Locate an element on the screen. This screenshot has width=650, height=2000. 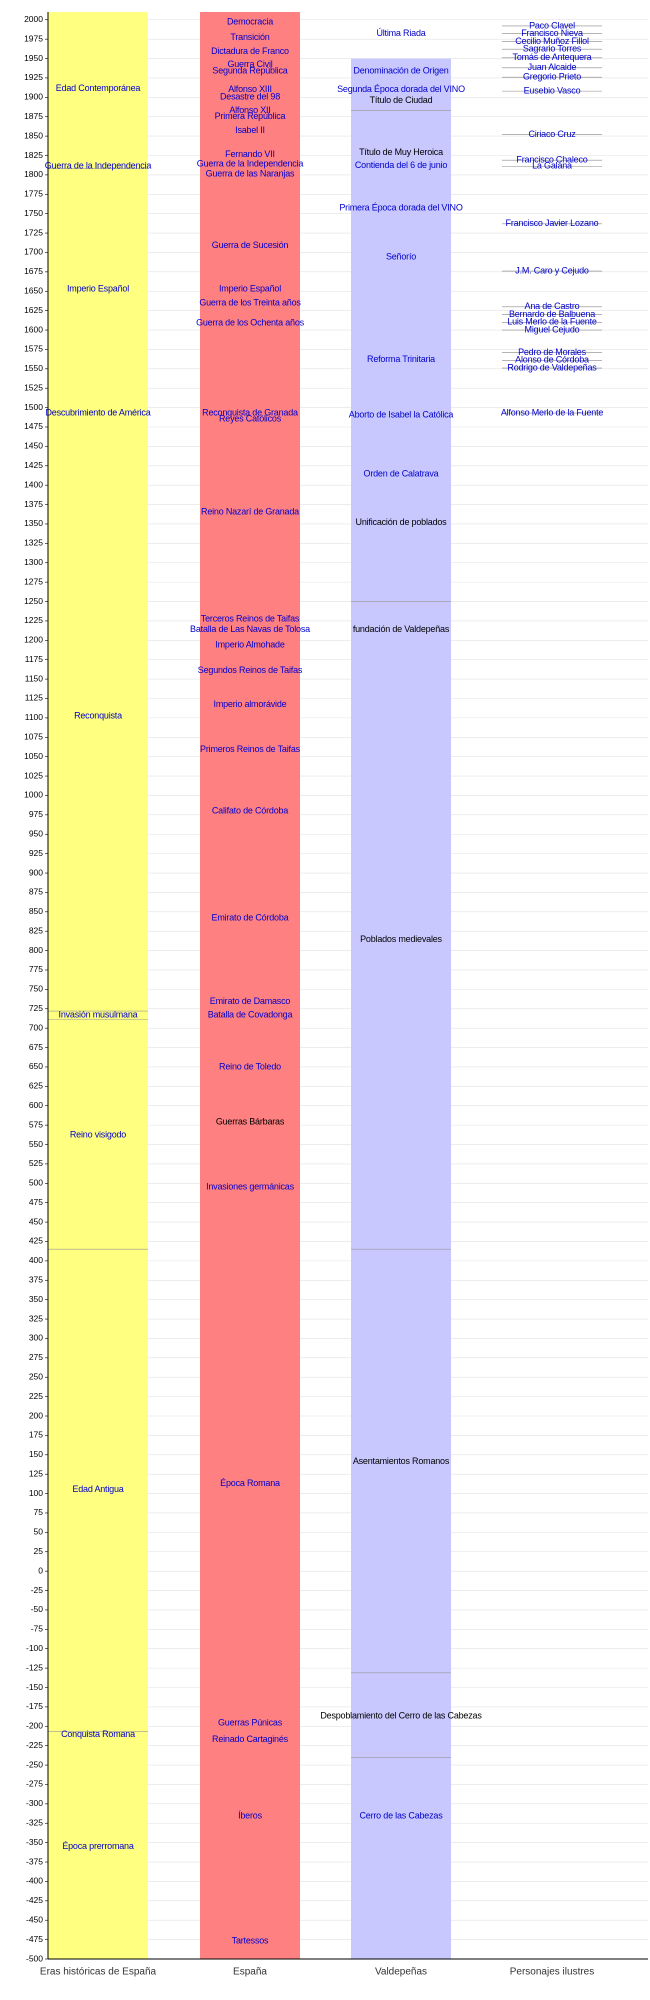
item-label: Guerra de las Naranjas is located at coordinates (250, 173).